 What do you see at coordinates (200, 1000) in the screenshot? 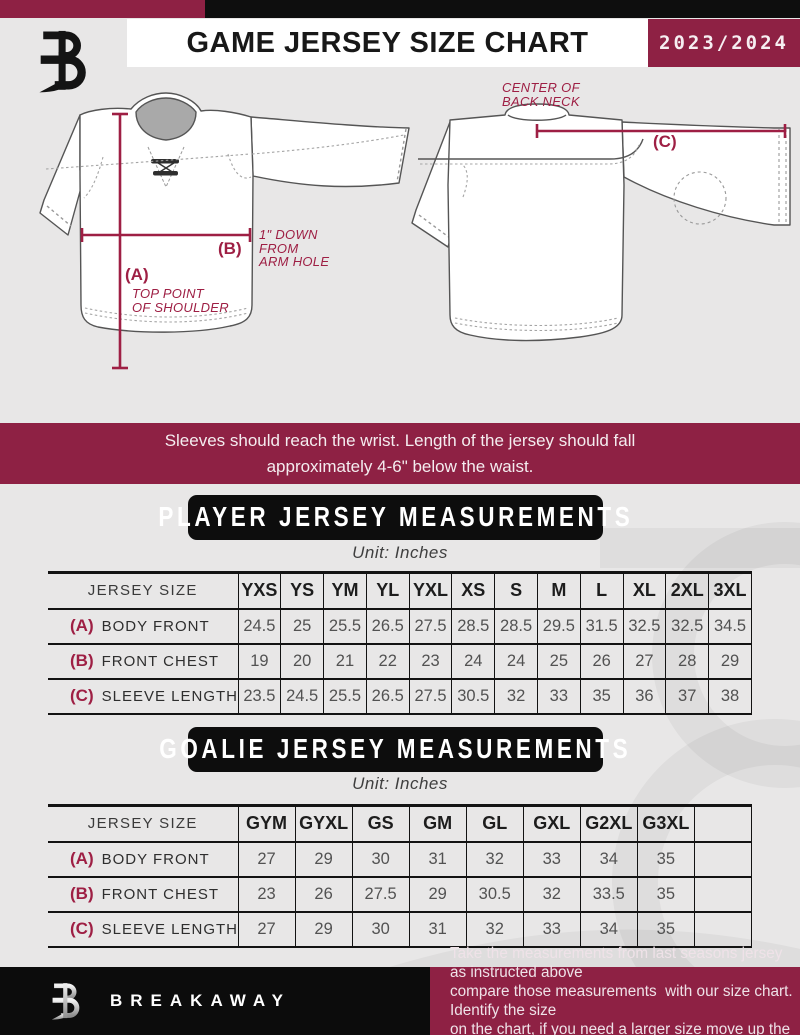
I see `brand-name: BREAKAWAY` at bounding box center [200, 1000].